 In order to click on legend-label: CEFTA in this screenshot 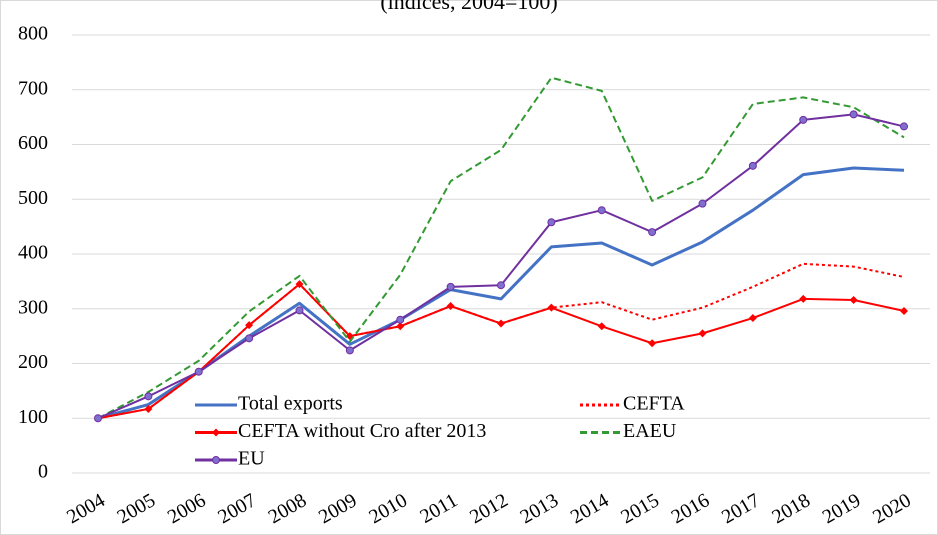, I will do `click(654, 404)`.